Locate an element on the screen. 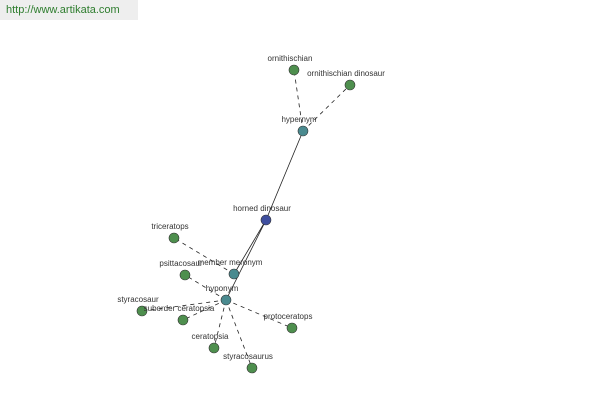 The image size is (600, 400). node-label: triceratops is located at coordinates (169, 226).